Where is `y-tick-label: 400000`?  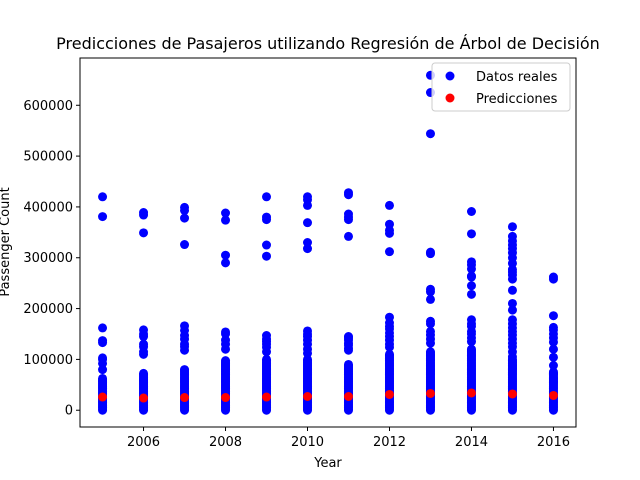
y-tick-label: 400000 is located at coordinates (48, 207).